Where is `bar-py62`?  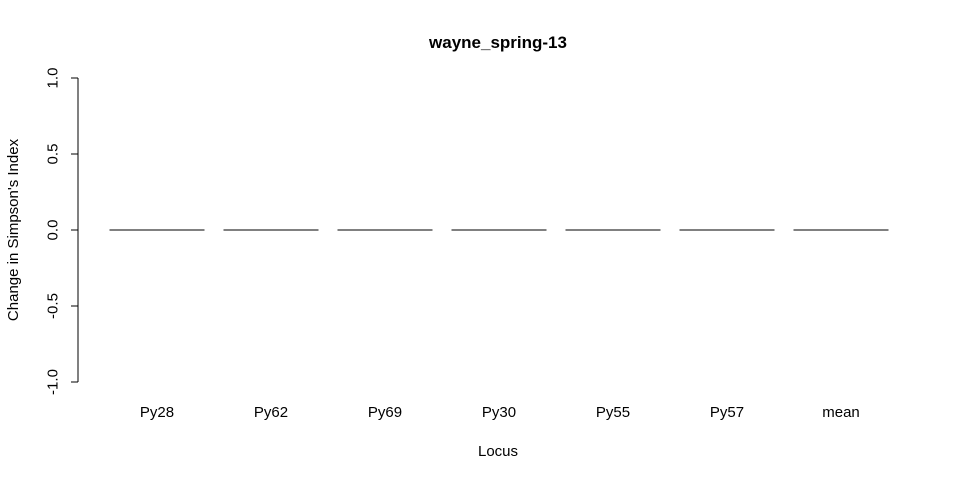
bar-py62 is located at coordinates (271, 230).